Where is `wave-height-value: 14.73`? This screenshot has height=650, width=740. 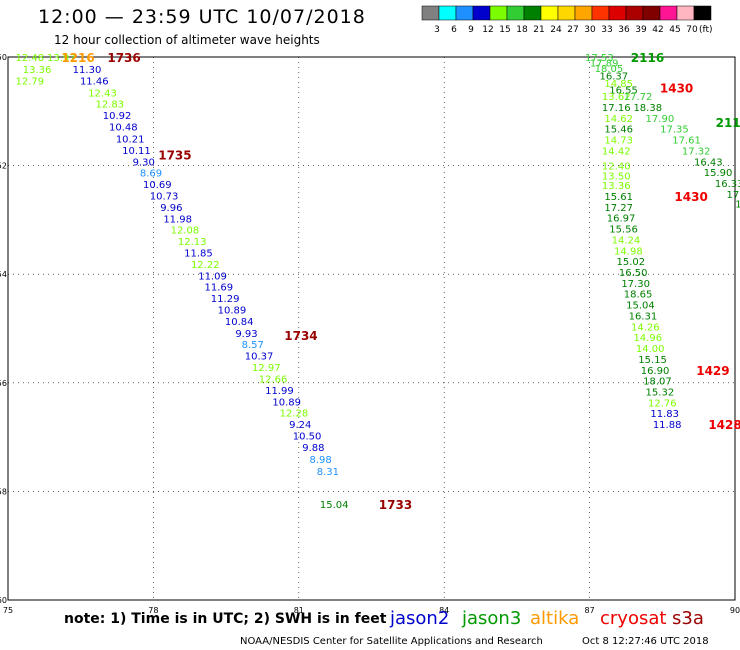
wave-height-value: 14.73 is located at coordinates (618, 141).